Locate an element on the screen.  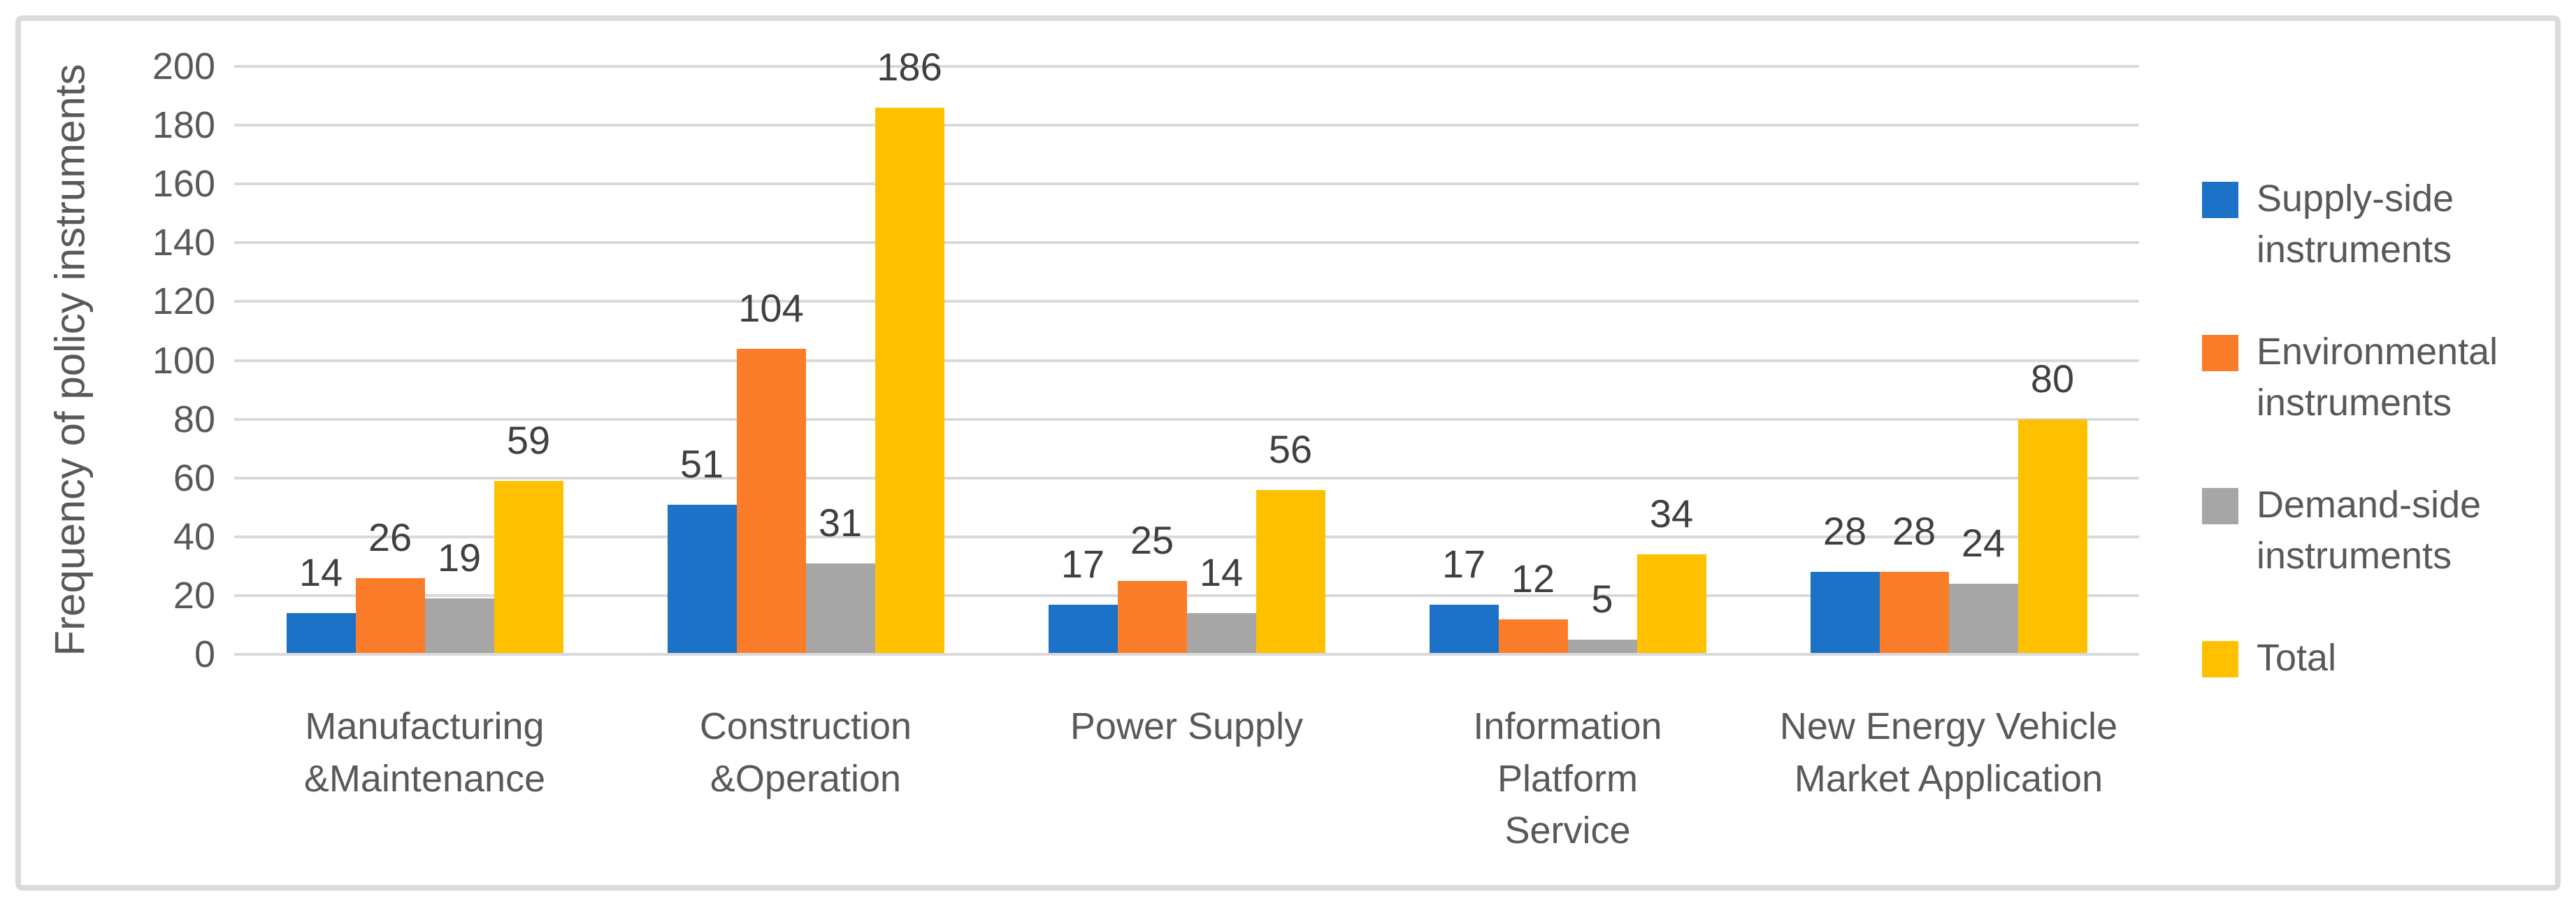
x-category-label: New Energy Vehicle Market Application is located at coordinates (1948, 752).